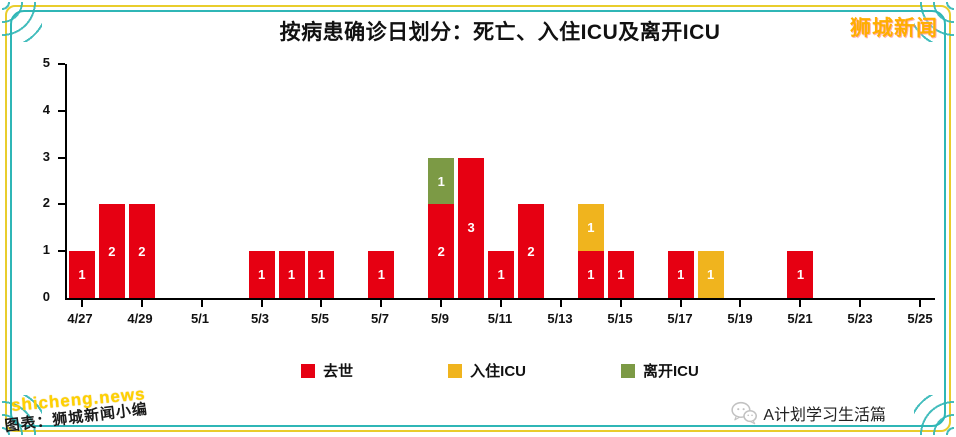 The height and width of the screenshot is (437, 956). I want to click on legend-label: 入住ICU, so click(498, 371).